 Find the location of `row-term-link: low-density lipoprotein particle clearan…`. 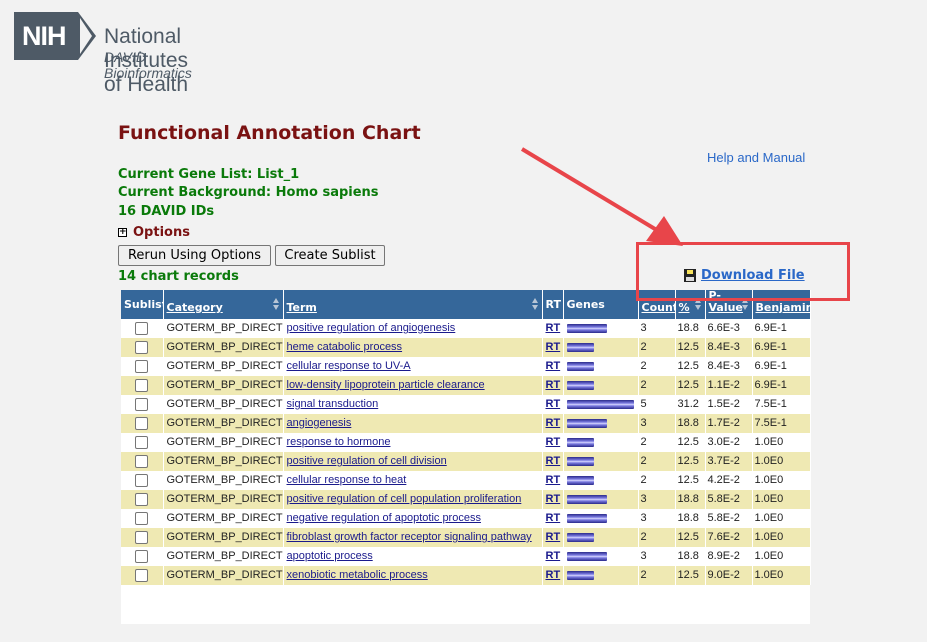

row-term-link: low-density lipoprotein particle clearan… is located at coordinates (385, 385).